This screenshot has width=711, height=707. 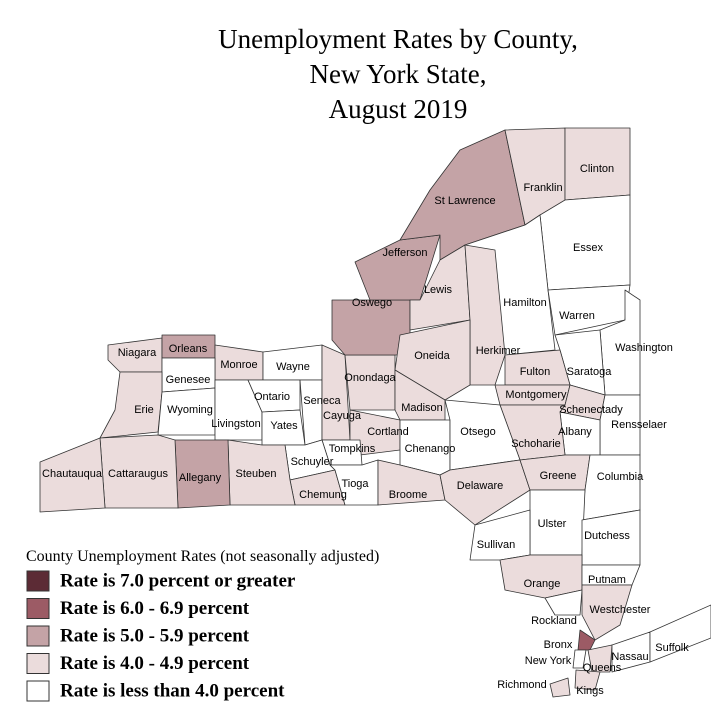 I want to click on county-label: Franklin, so click(x=542, y=188).